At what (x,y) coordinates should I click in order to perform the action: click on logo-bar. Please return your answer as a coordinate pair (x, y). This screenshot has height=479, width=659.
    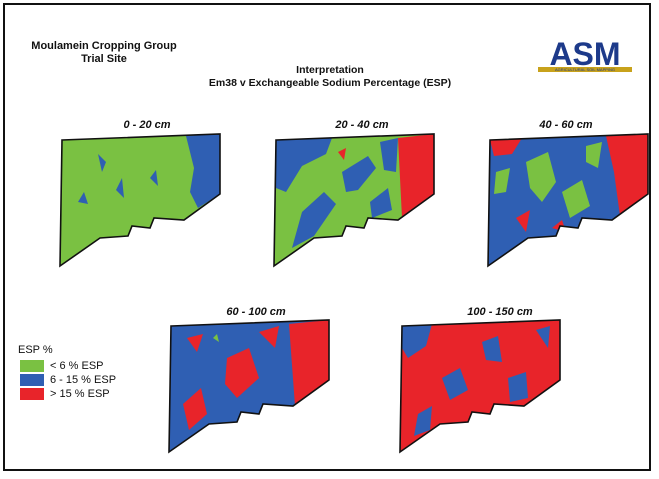
    Looking at the image, I should click on (585, 69).